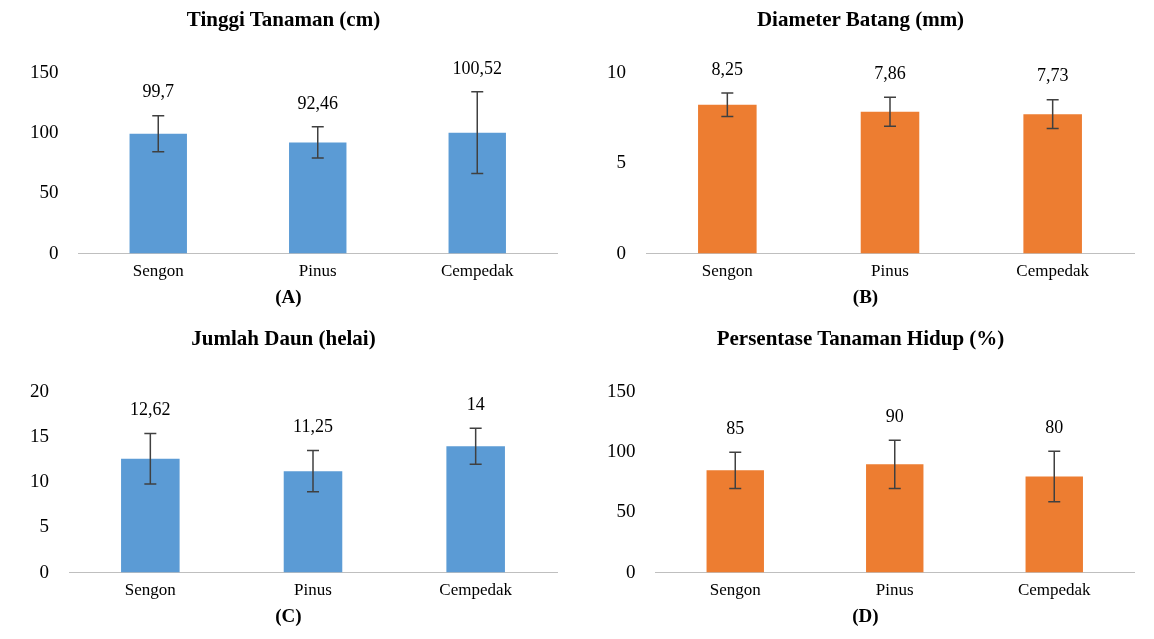 The width and height of the screenshot is (1154, 639). Describe the element at coordinates (865, 297) in the screenshot. I see `text: (B)` at that location.